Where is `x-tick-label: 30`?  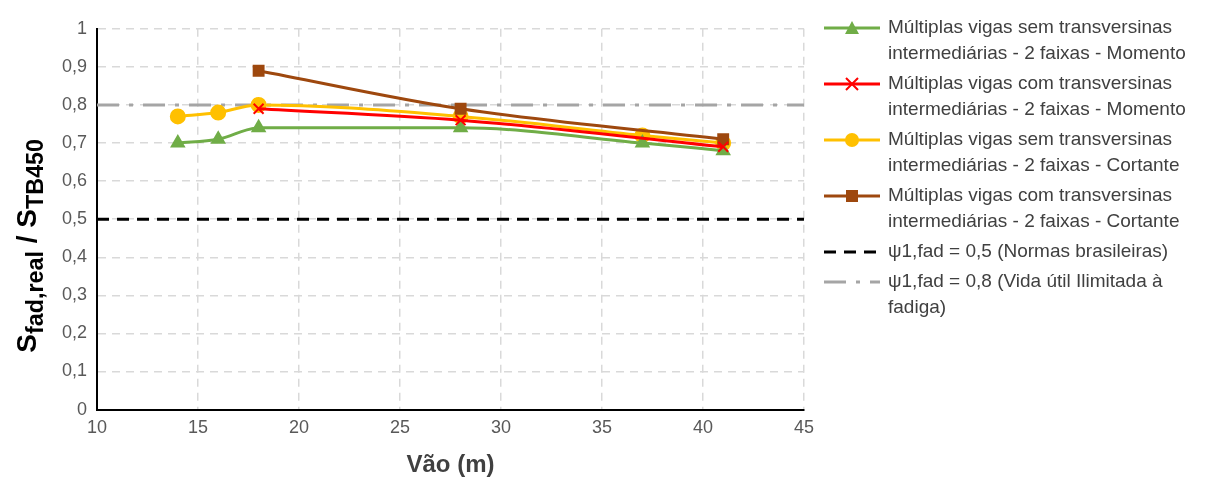
x-tick-label: 30 is located at coordinates (501, 427).